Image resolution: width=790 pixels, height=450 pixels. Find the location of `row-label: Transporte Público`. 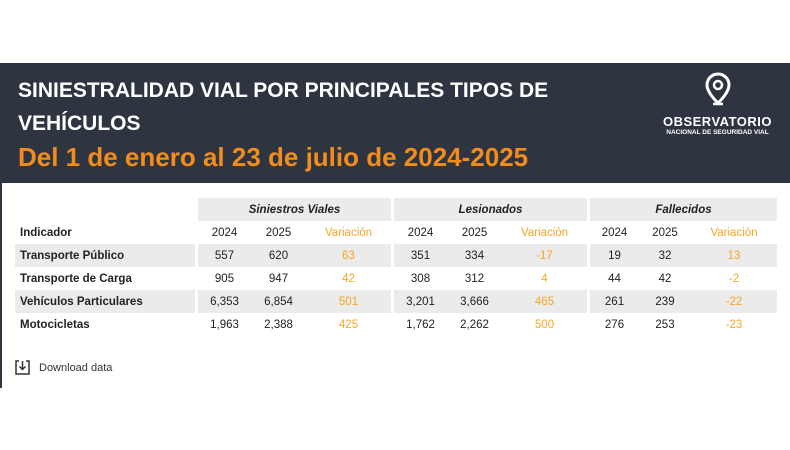

row-label: Transporte Público is located at coordinates (105, 255).